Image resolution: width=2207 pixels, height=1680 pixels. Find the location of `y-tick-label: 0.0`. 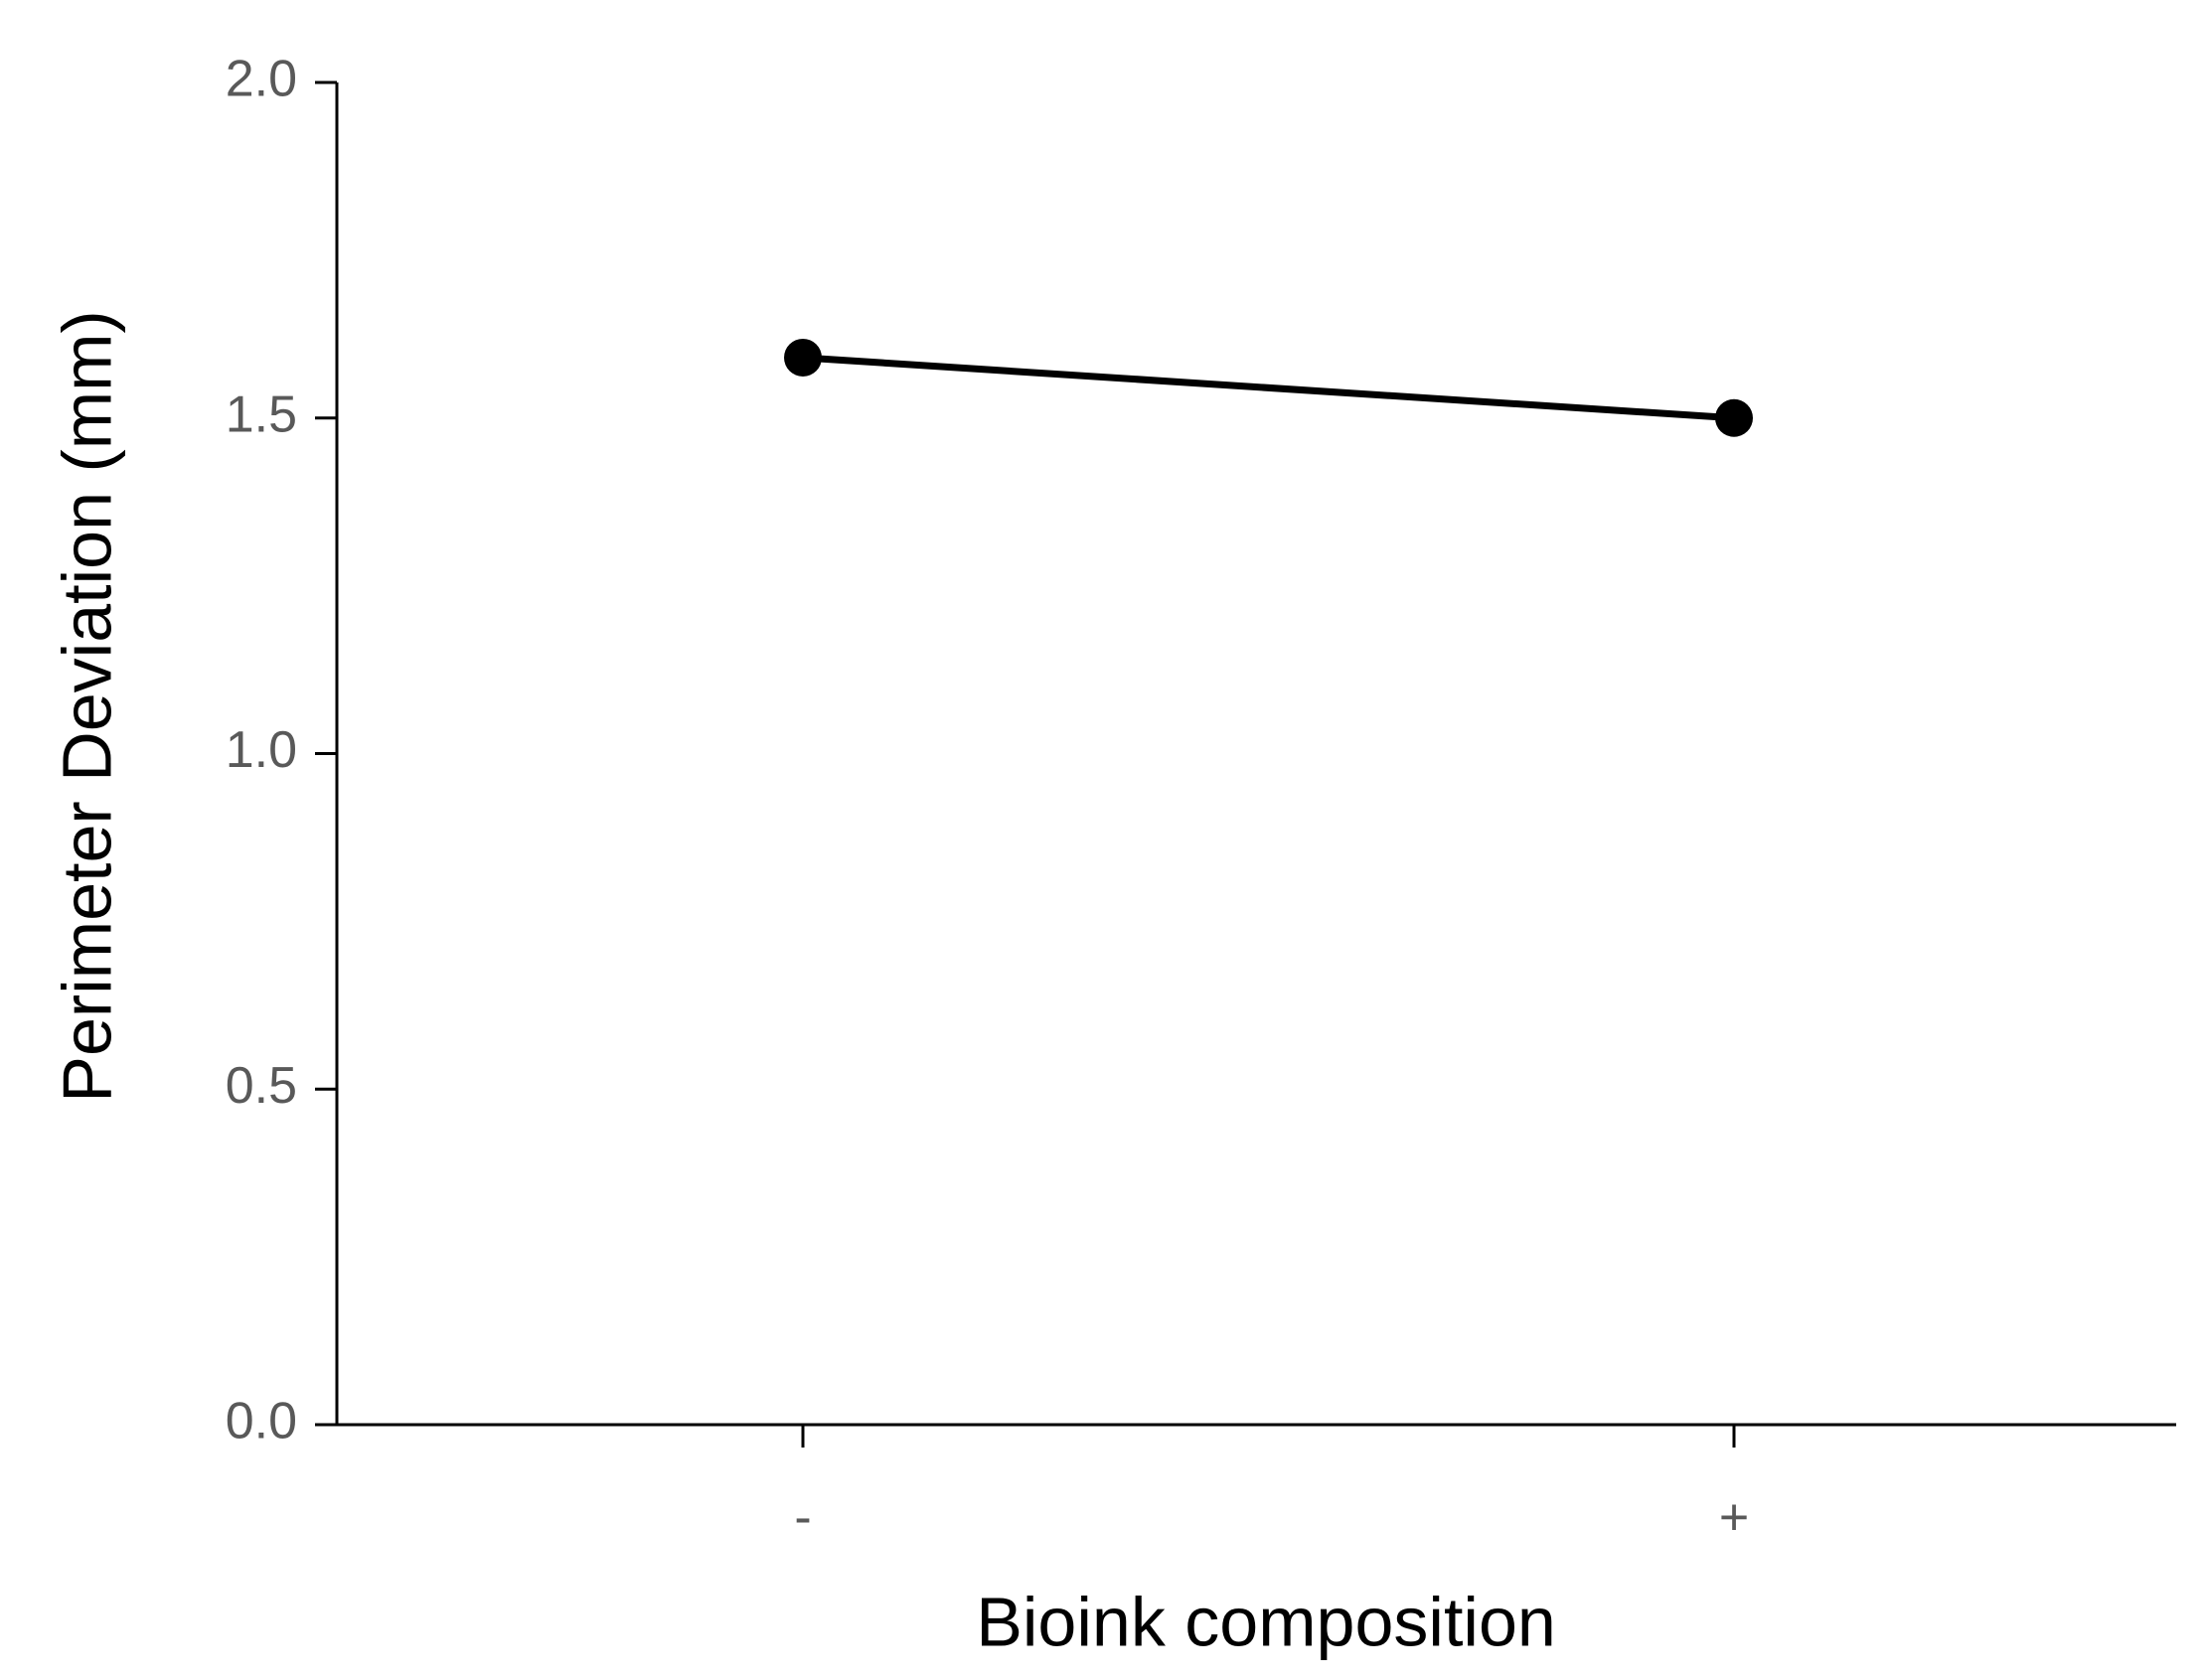

y-tick-label: 0.0 is located at coordinates (261, 1422).